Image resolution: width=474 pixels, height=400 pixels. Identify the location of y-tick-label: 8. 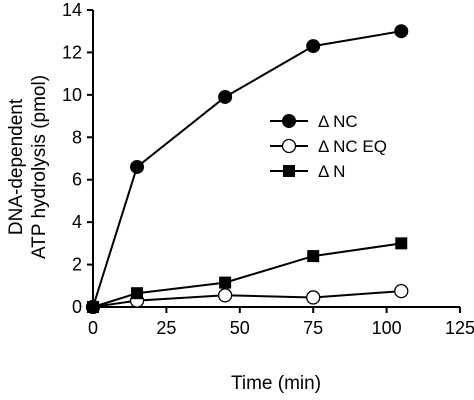
(77, 137).